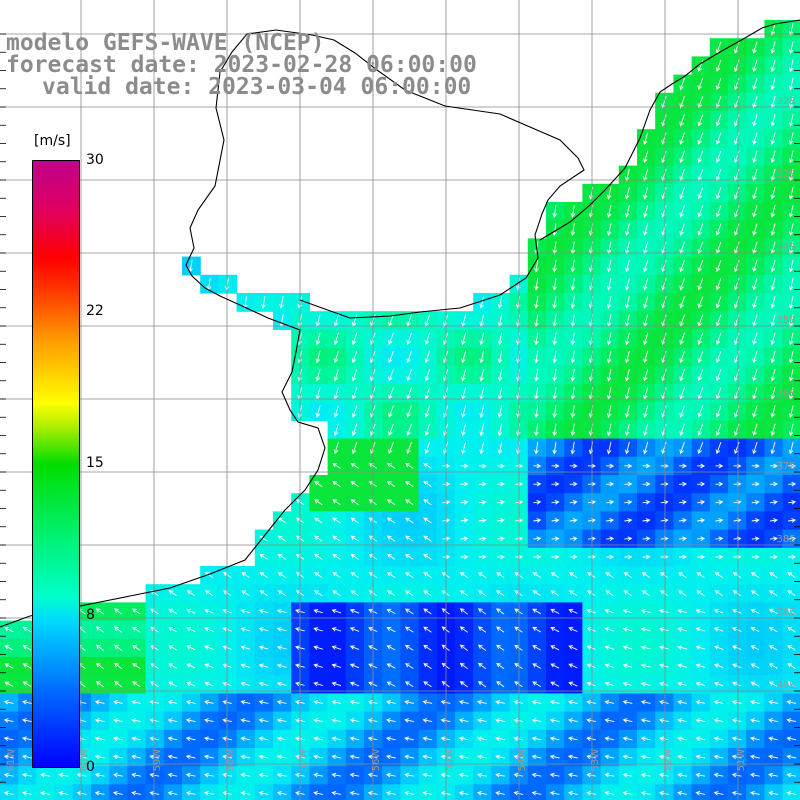 The height and width of the screenshot is (800, 800). What do you see at coordinates (741, 760) in the screenshot?
I see `longitude-label: 51W` at bounding box center [741, 760].